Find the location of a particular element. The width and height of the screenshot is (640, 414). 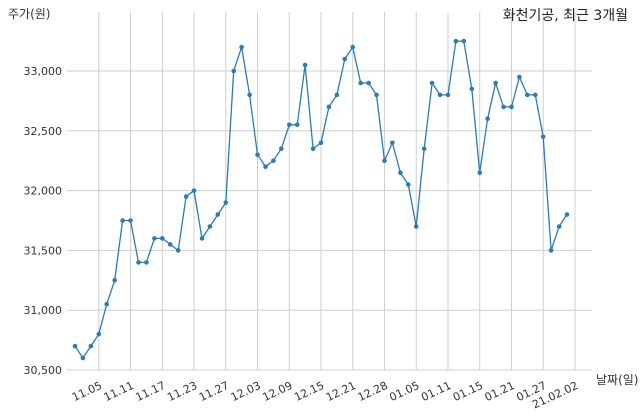

y-tick-label: 30,500 is located at coordinates (43, 370).